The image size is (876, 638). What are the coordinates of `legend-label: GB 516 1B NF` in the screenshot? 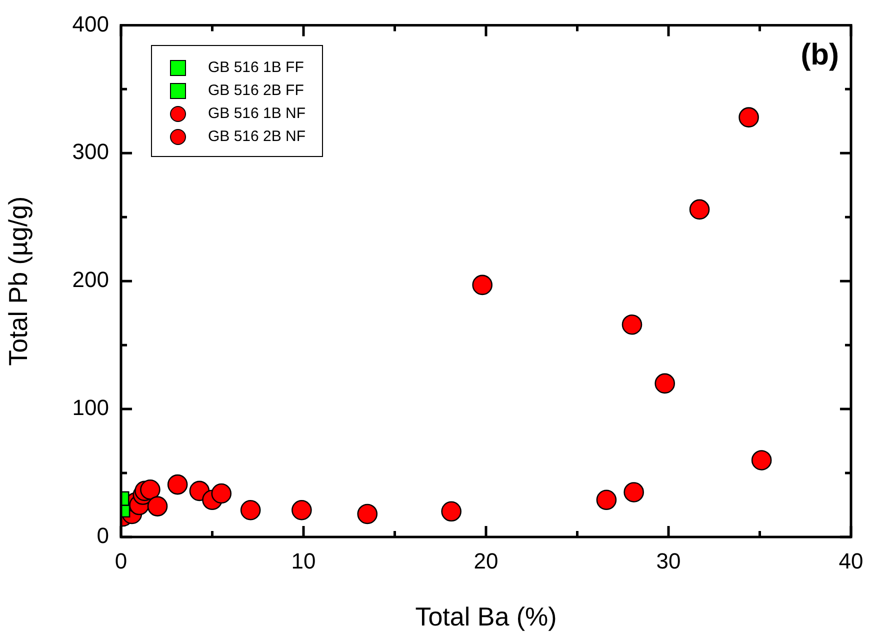 It's located at (257, 113).